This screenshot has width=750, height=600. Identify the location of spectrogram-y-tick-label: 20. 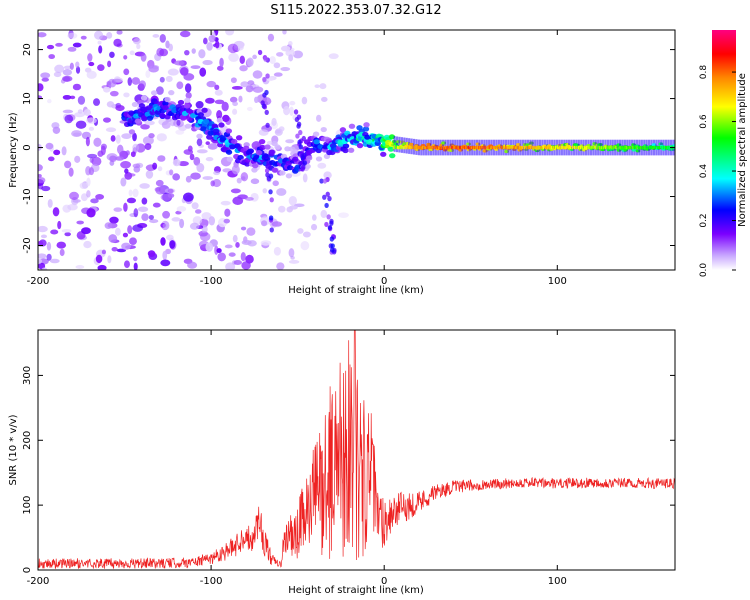
(27, 49).